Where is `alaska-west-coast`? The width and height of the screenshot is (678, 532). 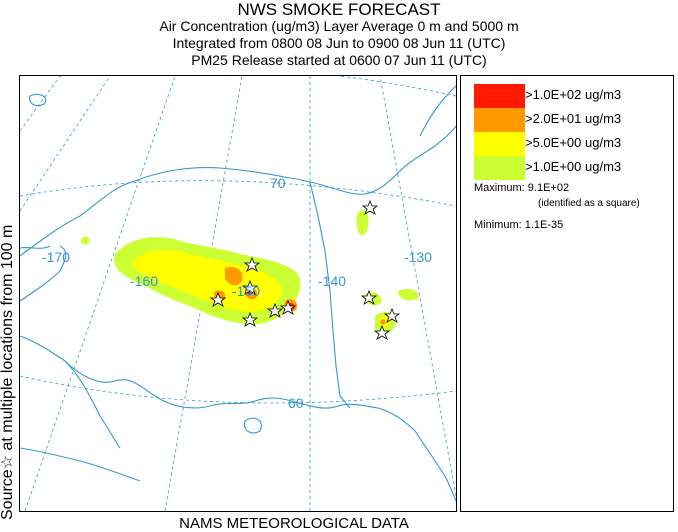 alaska-west-coast is located at coordinates (43, 273).